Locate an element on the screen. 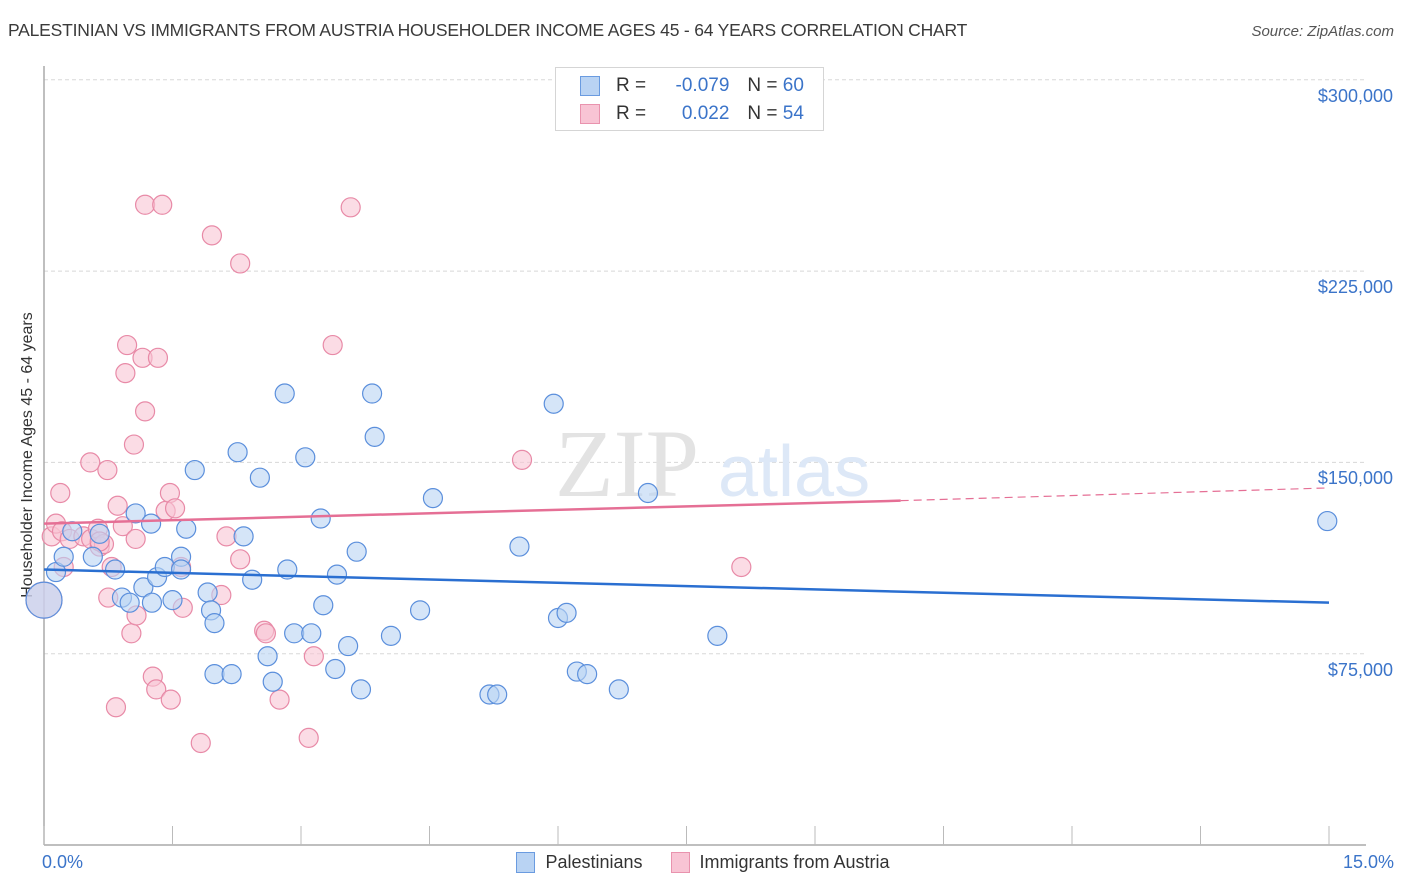 The width and height of the screenshot is (1406, 892). series-legend: Palestinians Immigrants from Austria is located at coordinates (703, 862).